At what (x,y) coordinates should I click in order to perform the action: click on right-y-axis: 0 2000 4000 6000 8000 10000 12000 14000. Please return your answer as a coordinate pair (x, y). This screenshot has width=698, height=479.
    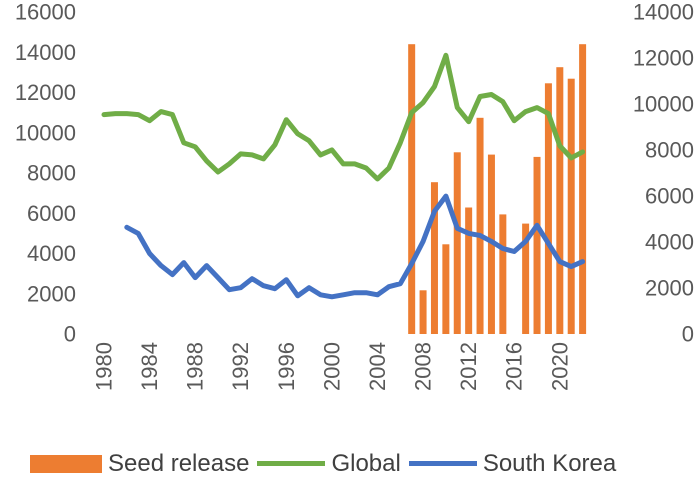
    Looking at the image, I should click on (663, 173).